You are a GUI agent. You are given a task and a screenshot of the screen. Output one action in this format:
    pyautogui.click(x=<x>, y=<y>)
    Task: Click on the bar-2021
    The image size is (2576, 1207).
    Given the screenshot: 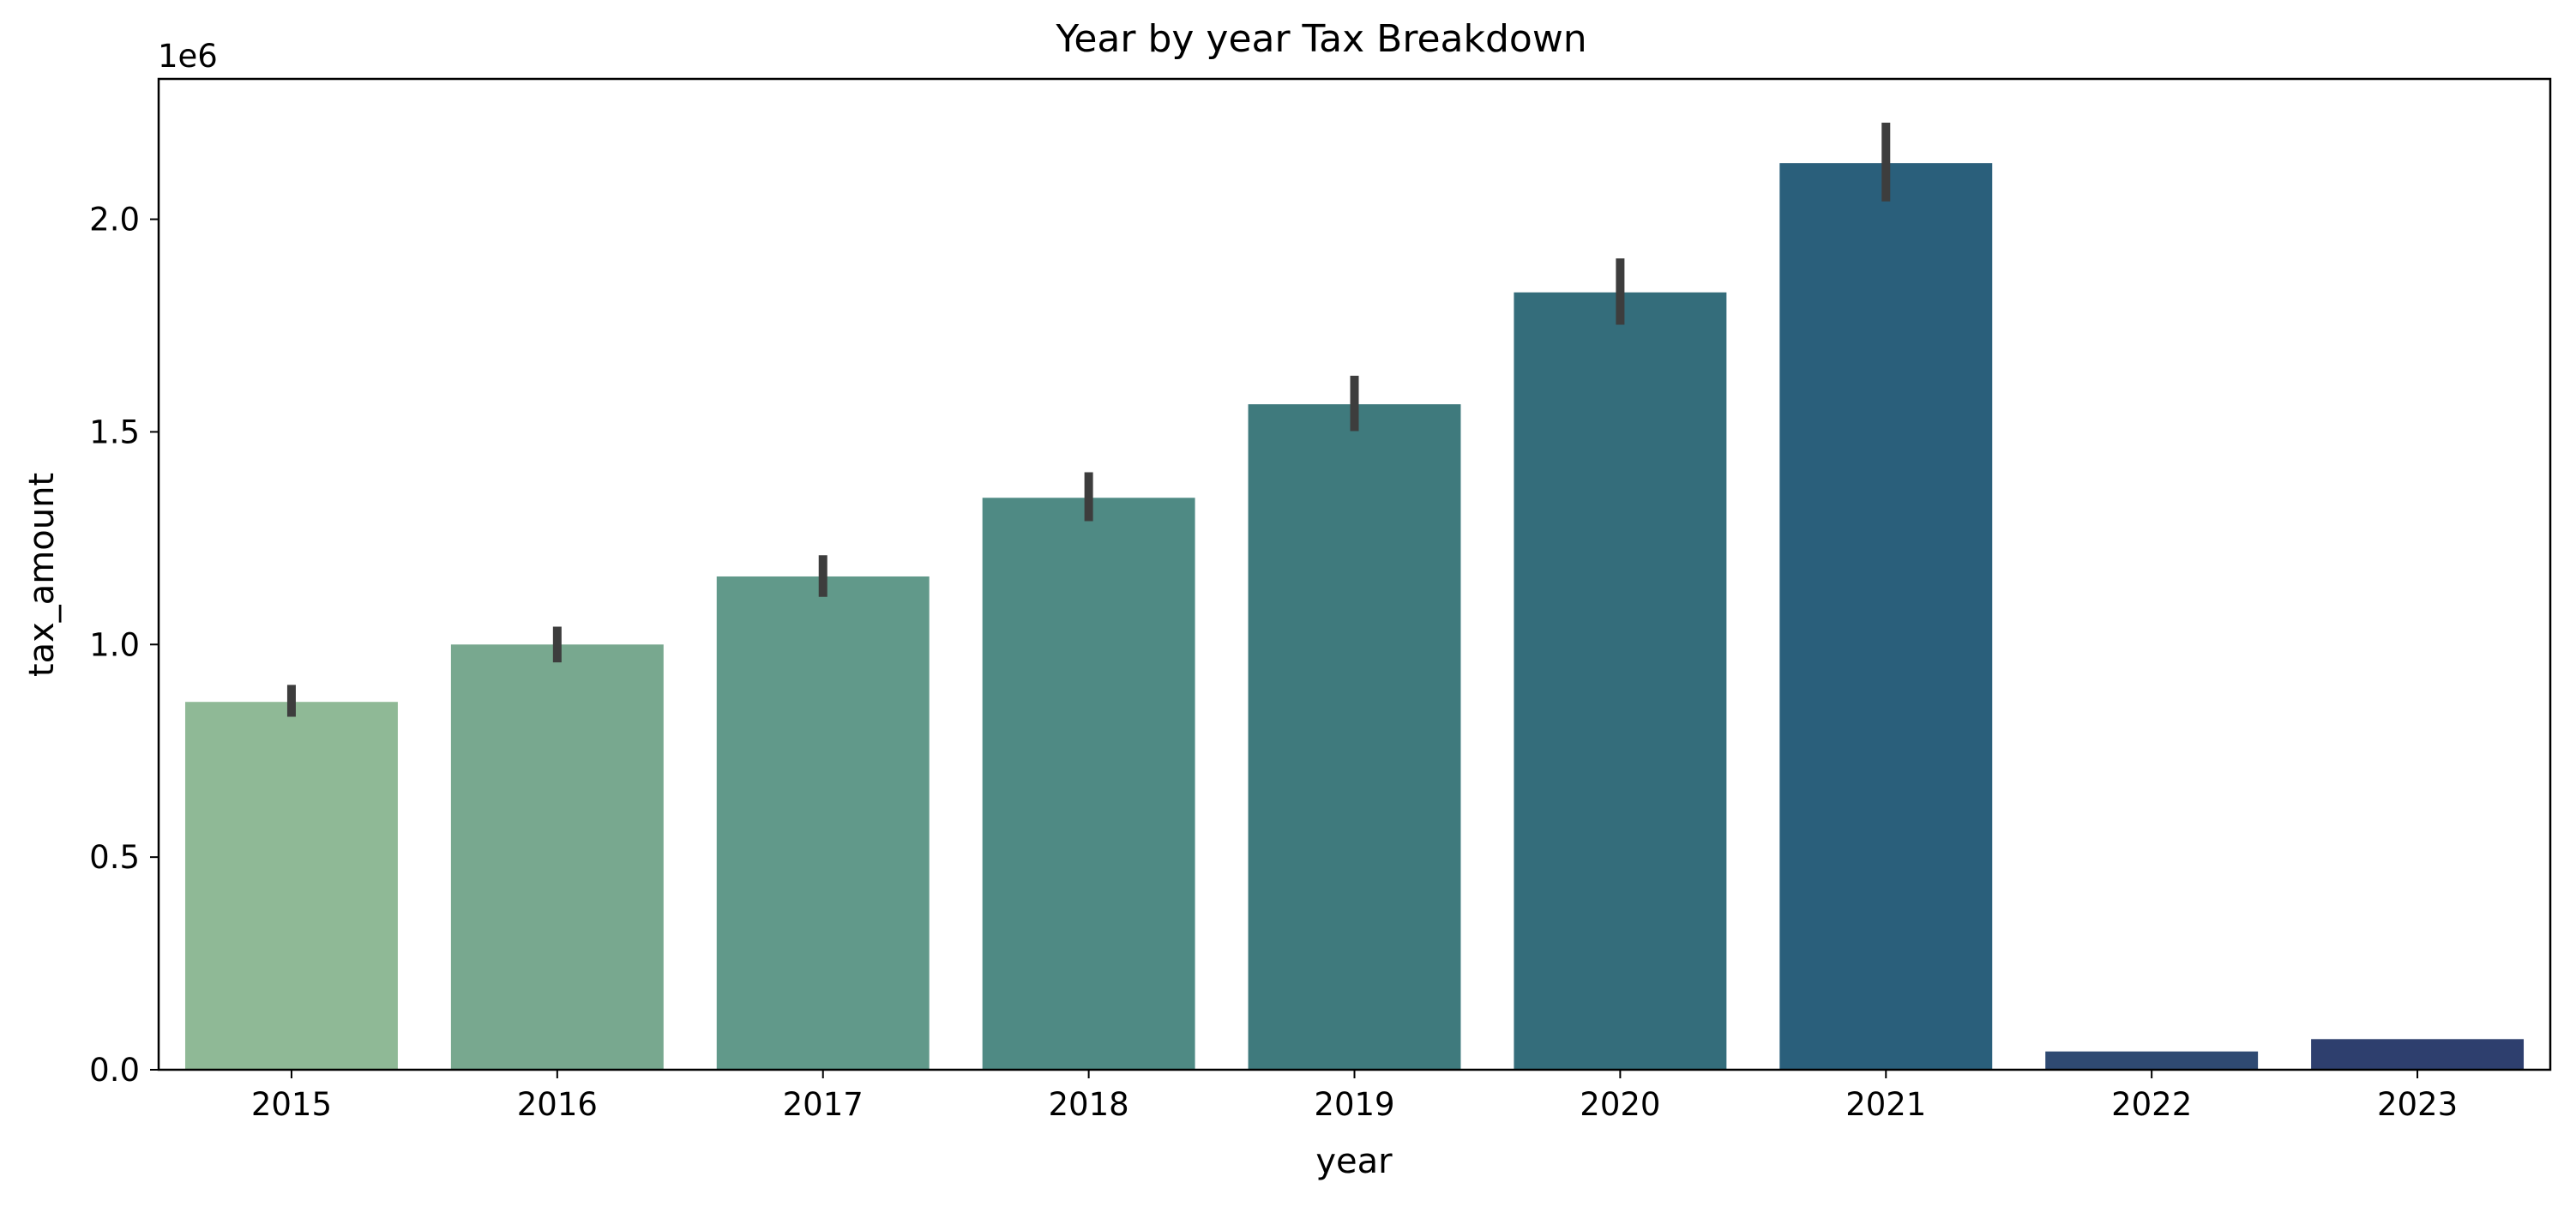 What is the action you would take?
    pyautogui.click(x=1886, y=617)
    